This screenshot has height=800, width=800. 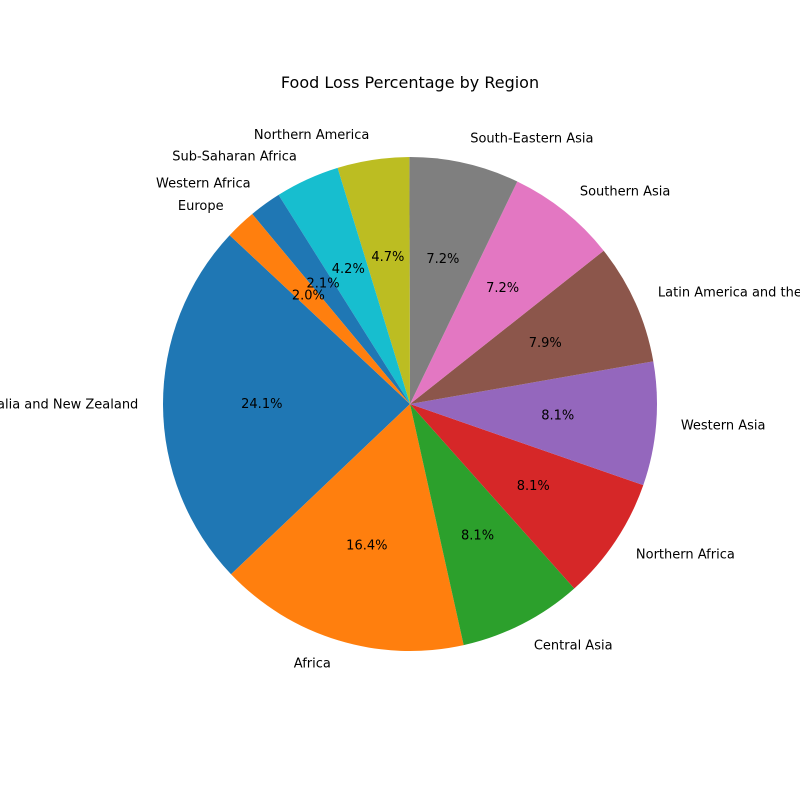 I want to click on slice-percent-label: 2.1%, so click(x=323, y=283).